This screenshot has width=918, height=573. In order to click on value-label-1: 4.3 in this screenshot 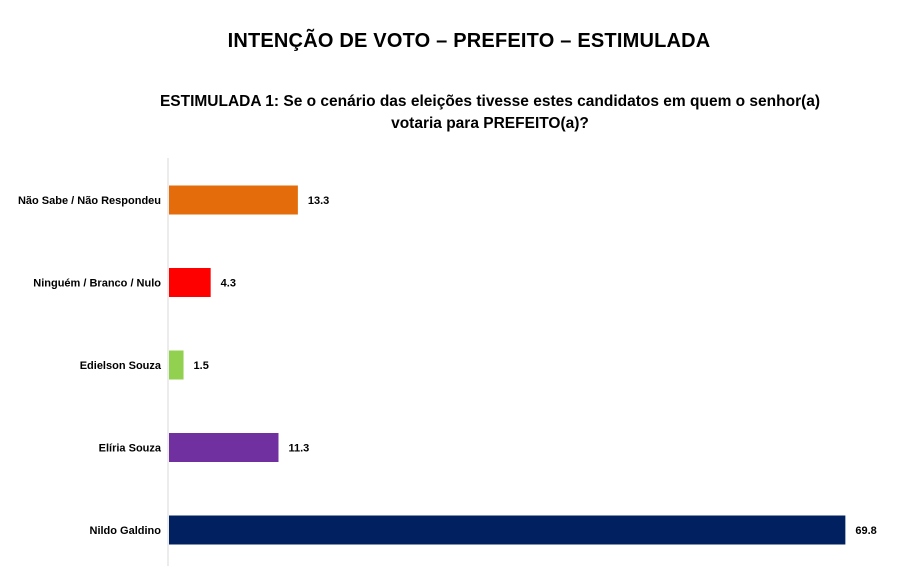, I will do `click(228, 284)`.